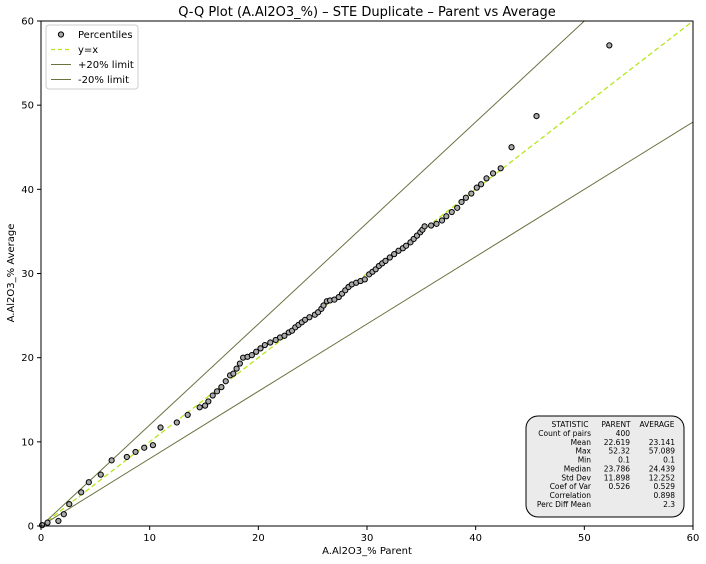 The image size is (706, 564). I want to click on x-tick-label: 0, so click(41, 538).